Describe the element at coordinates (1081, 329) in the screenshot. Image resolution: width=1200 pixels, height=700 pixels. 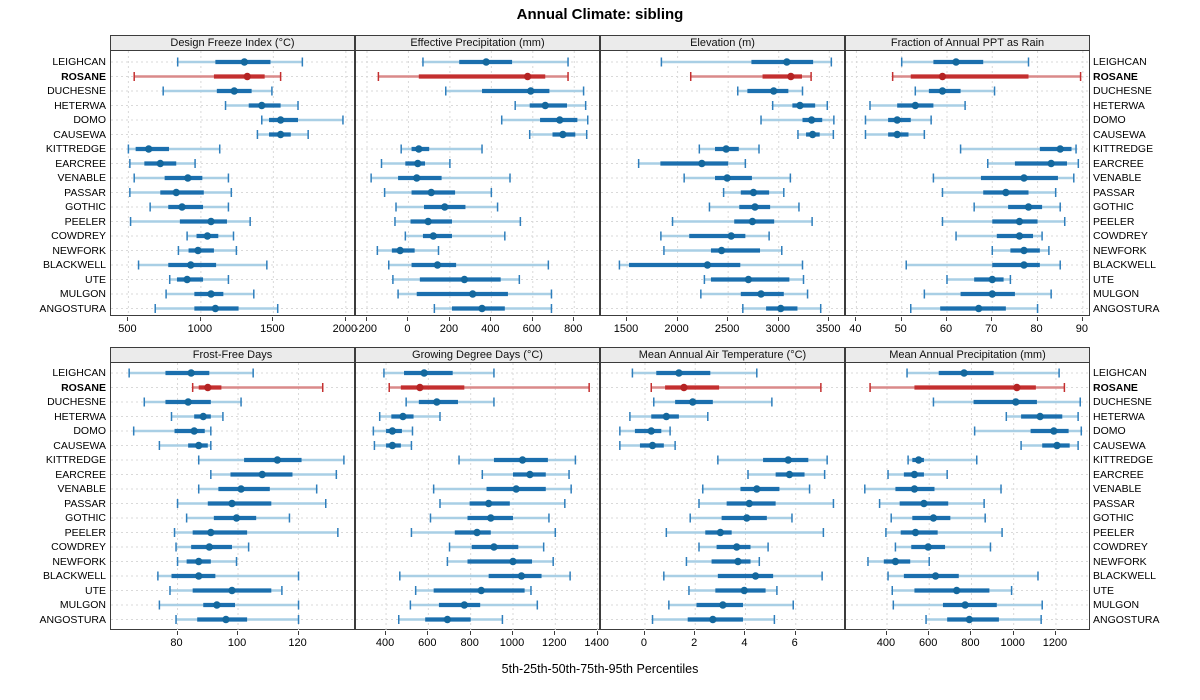
I see `axis-tick-label: 90` at that location.